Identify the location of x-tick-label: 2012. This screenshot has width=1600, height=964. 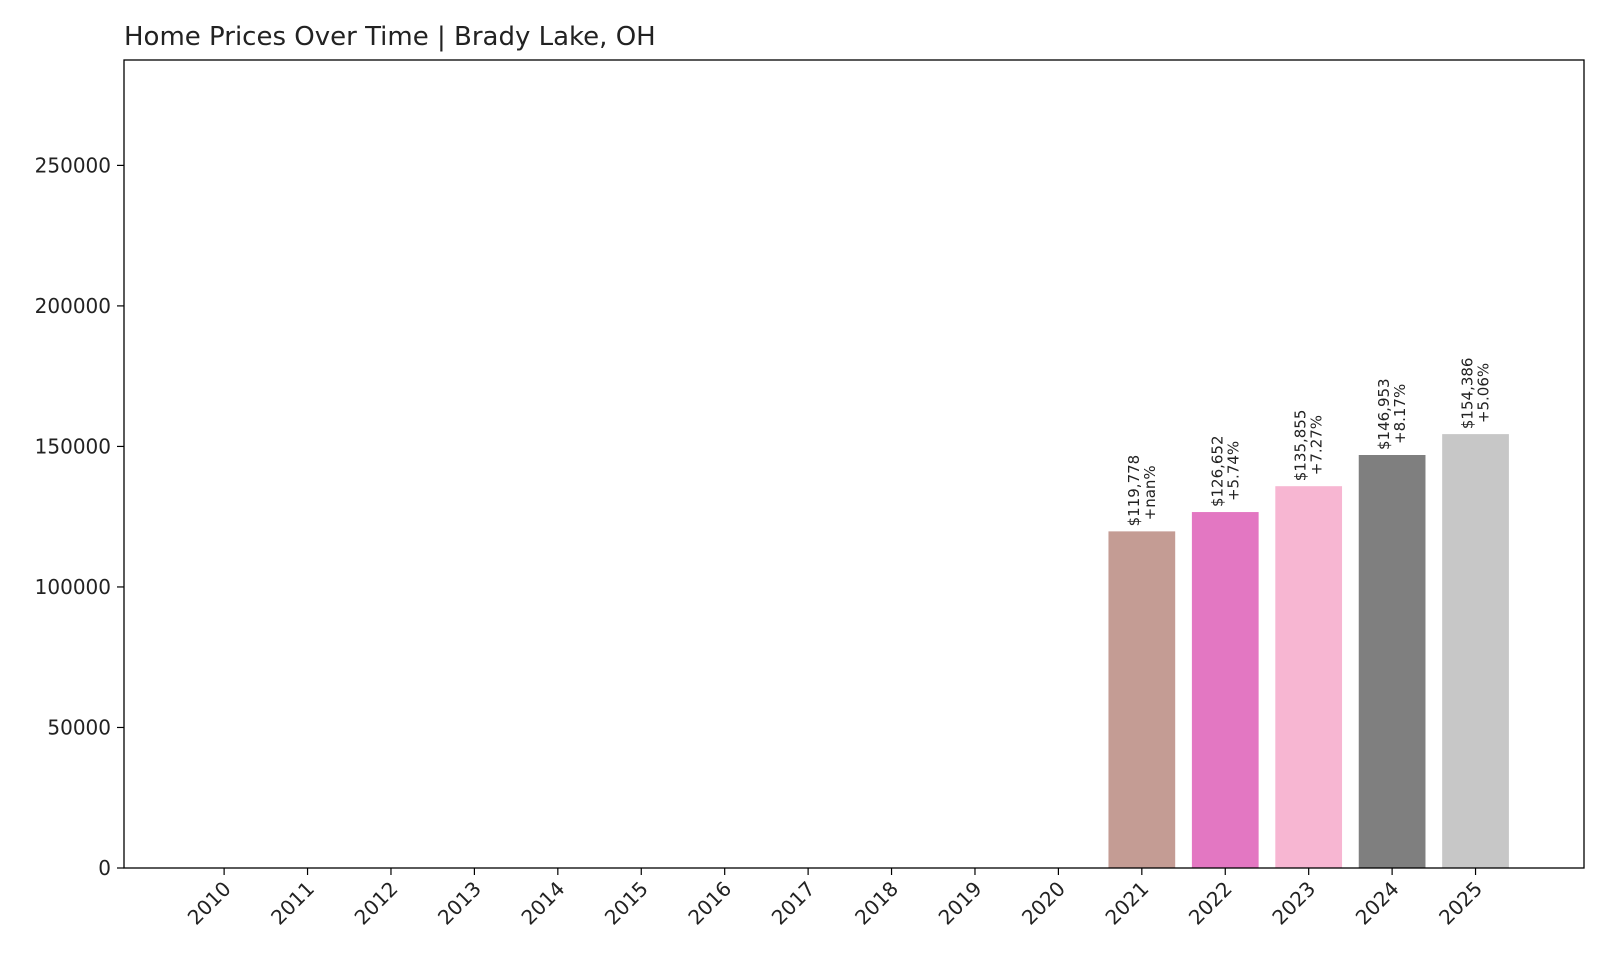
(376, 903).